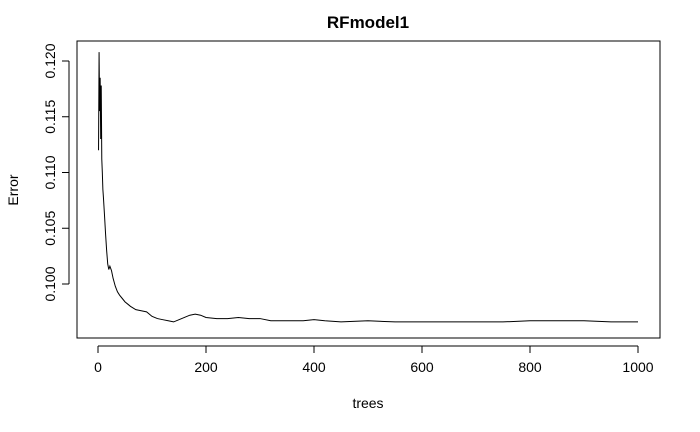 This screenshot has height=432, width=700. What do you see at coordinates (367, 403) in the screenshot?
I see `x-axis-label: trees` at bounding box center [367, 403].